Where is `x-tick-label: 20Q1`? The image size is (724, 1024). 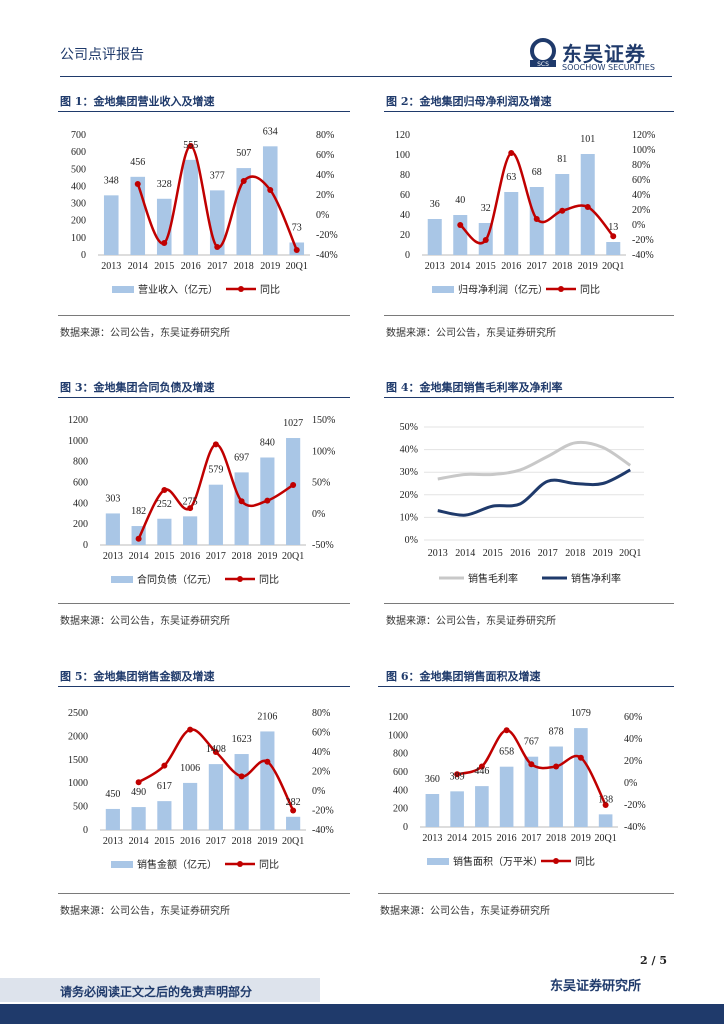
x-tick-label: 20Q1 is located at coordinates (606, 838).